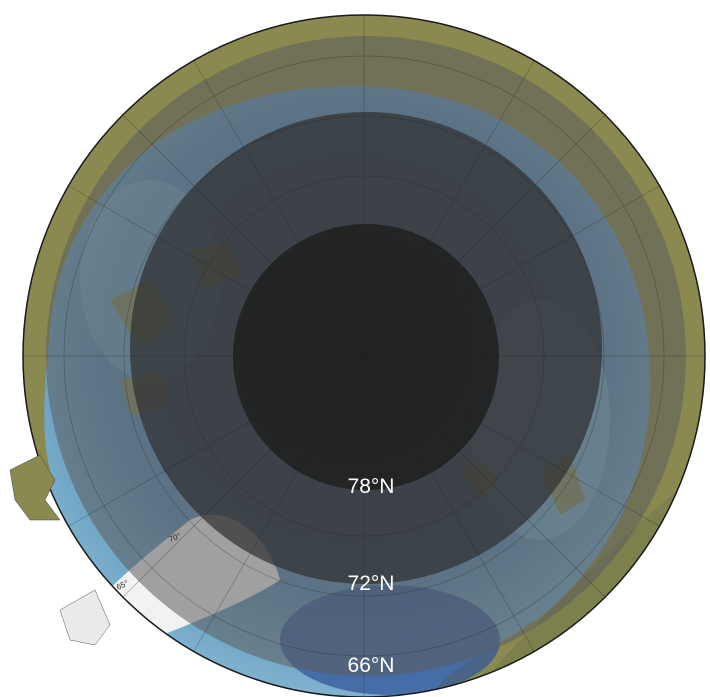  What do you see at coordinates (175, 537) in the screenshot?
I see `graticule-label-70: 70°` at bounding box center [175, 537].